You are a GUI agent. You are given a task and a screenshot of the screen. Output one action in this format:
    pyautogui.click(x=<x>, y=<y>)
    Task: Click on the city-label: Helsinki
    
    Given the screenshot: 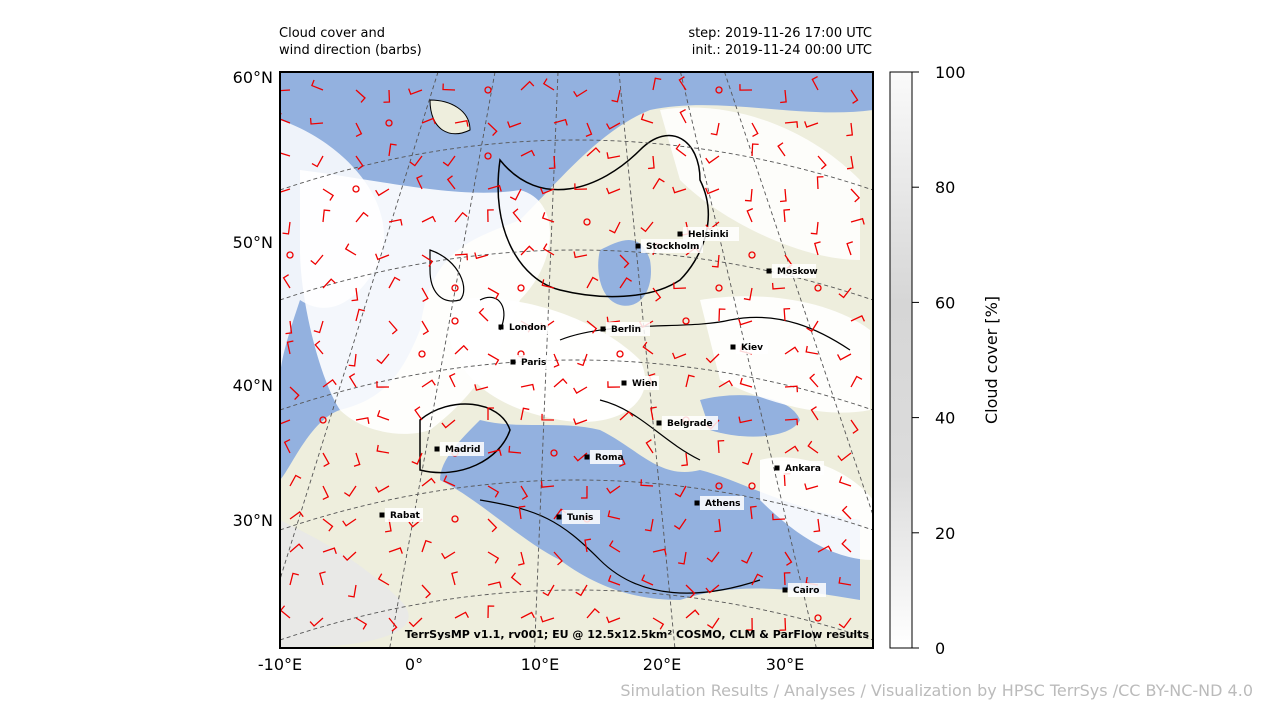 What is the action you would take?
    pyautogui.click(x=708, y=235)
    